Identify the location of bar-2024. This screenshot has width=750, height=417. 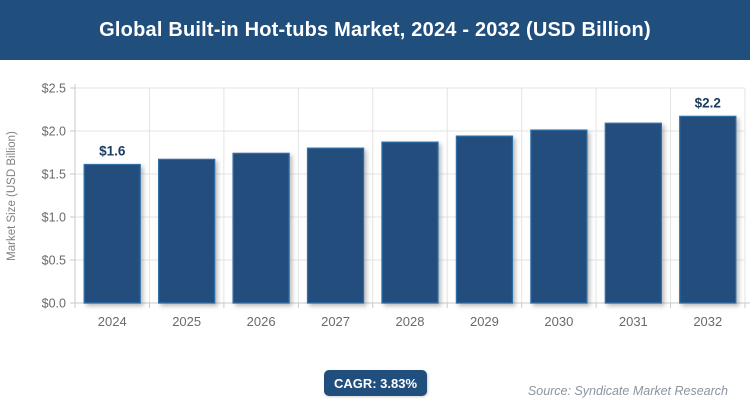
(112, 233).